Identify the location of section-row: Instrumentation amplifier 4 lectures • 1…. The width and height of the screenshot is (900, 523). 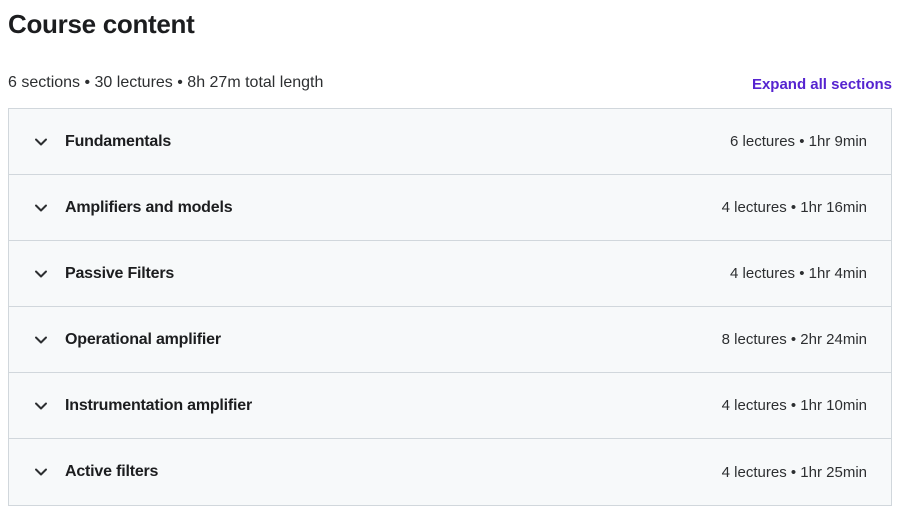
(450, 406).